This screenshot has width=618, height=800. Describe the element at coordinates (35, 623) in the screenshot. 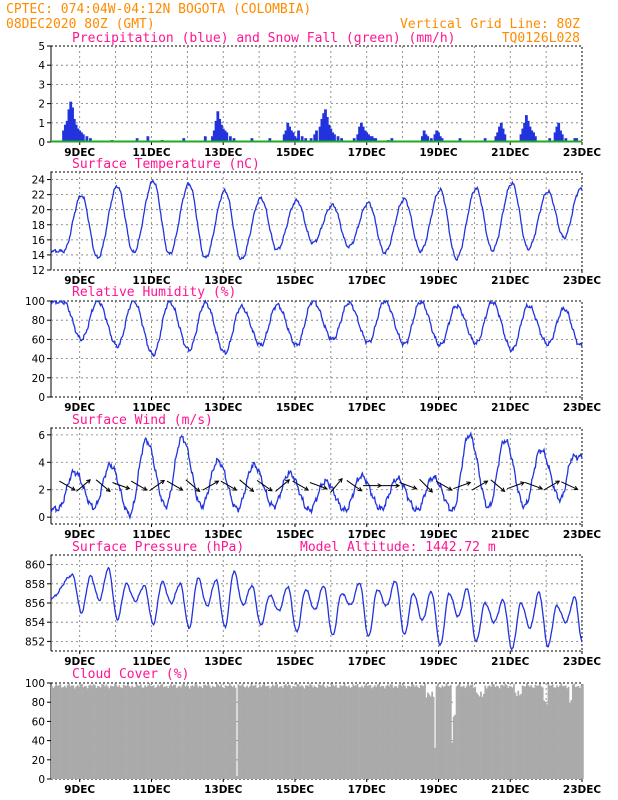

I see `pressure-ytick-label: 854` at that location.